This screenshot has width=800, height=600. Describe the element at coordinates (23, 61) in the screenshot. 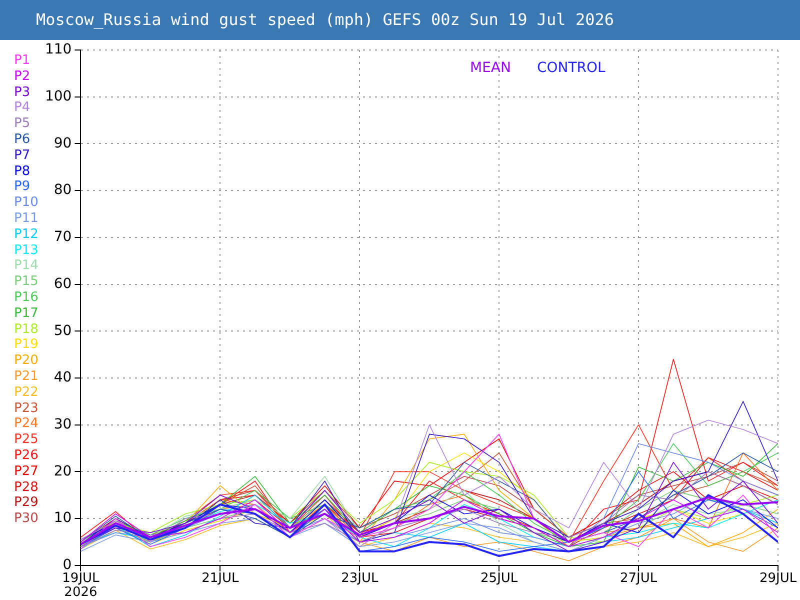

I see `text: P1` at that location.